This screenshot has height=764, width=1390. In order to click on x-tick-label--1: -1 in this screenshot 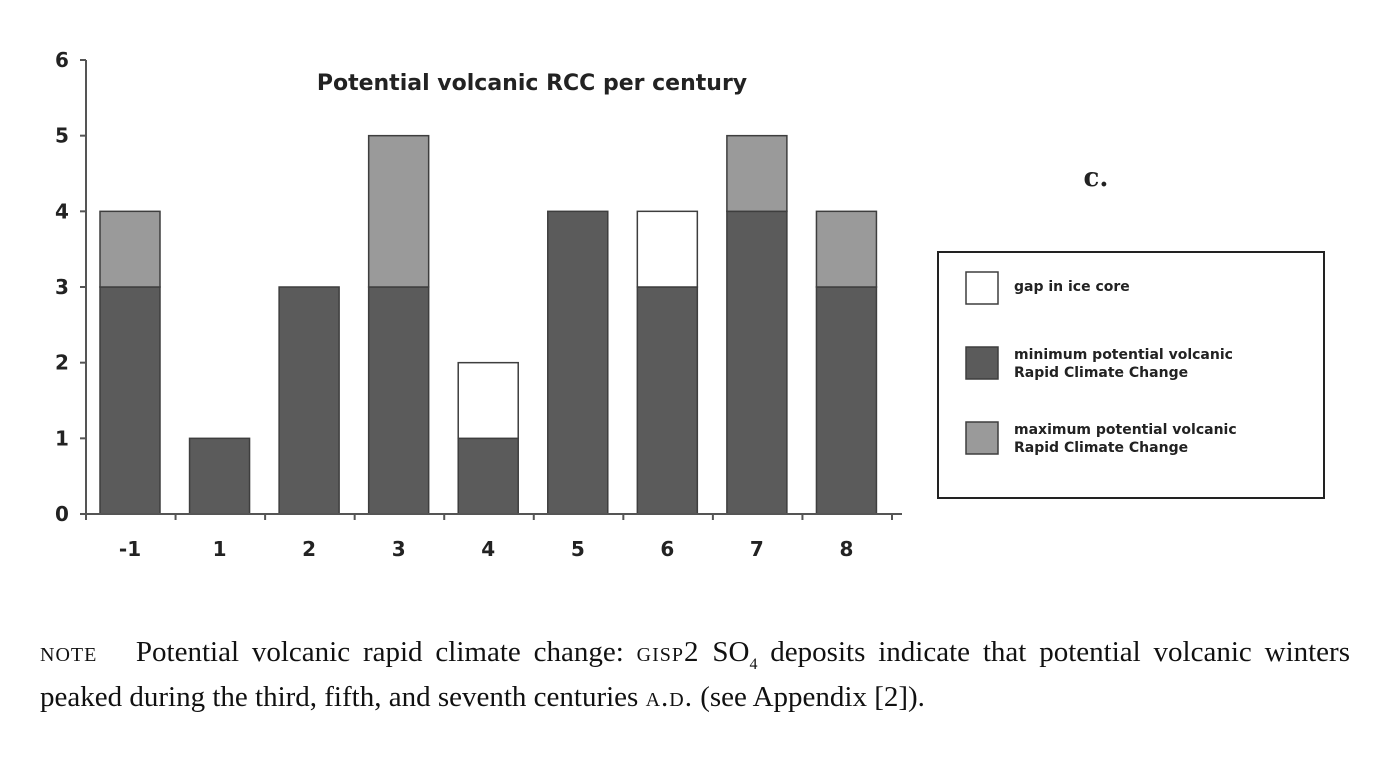, I will do `click(130, 549)`.